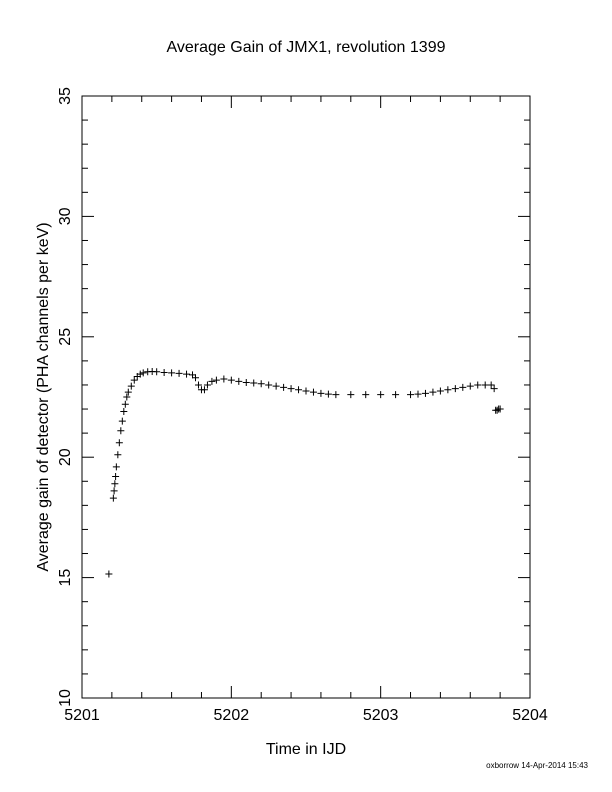 The image size is (612, 792). I want to click on credit-text: oxborrow 14-Apr-2014 15:43, so click(537, 765).